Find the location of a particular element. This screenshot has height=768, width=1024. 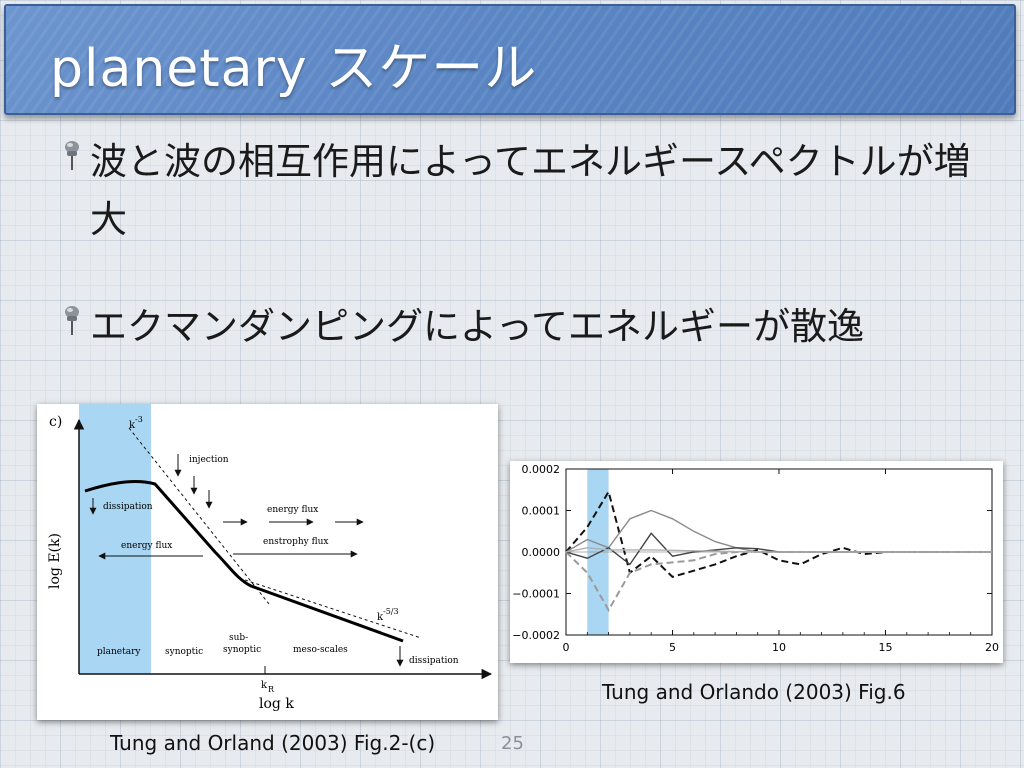

region-sub-synoptic-line2: synoptic is located at coordinates (242, 650).